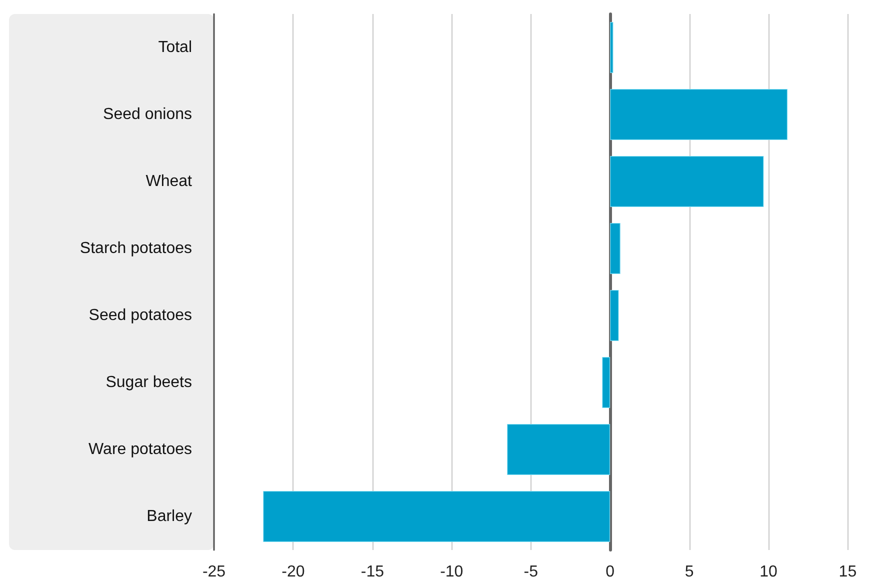 This screenshot has width=874, height=580. Describe the element at coordinates (452, 572) in the screenshot. I see `x-tick-label: -10` at that location.